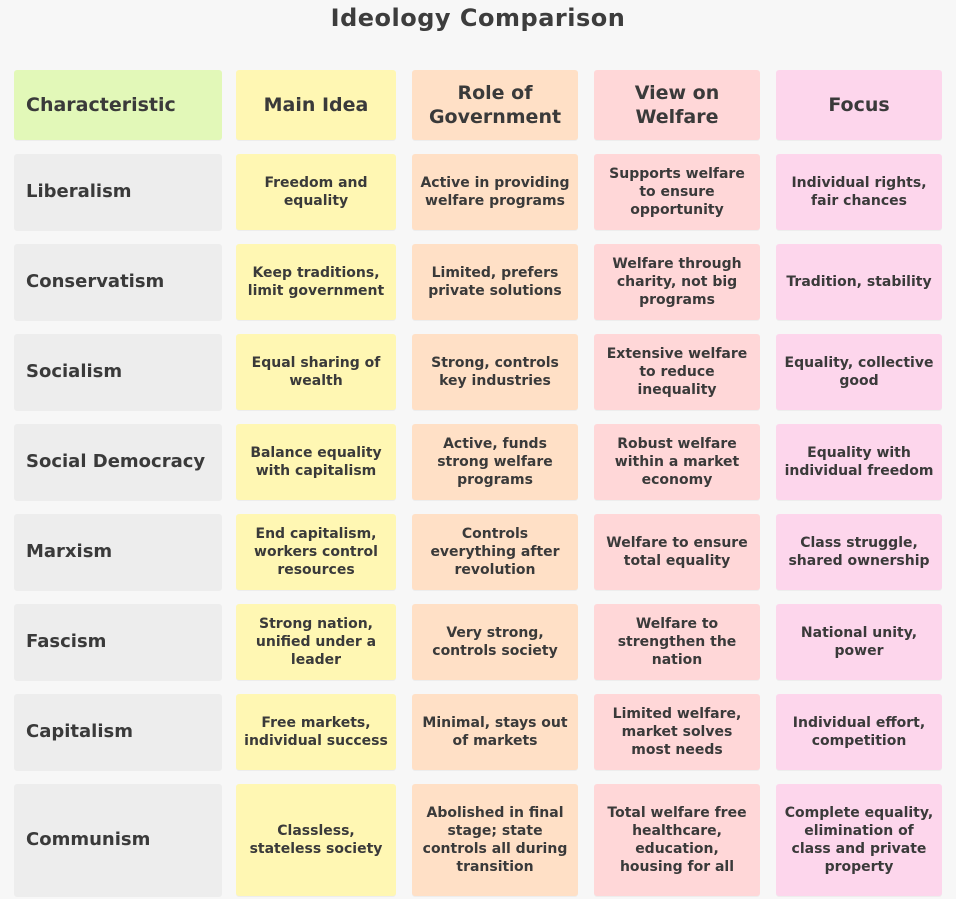  I want to click on cell-main-idea: Equal sharing of wealth, so click(316, 372).